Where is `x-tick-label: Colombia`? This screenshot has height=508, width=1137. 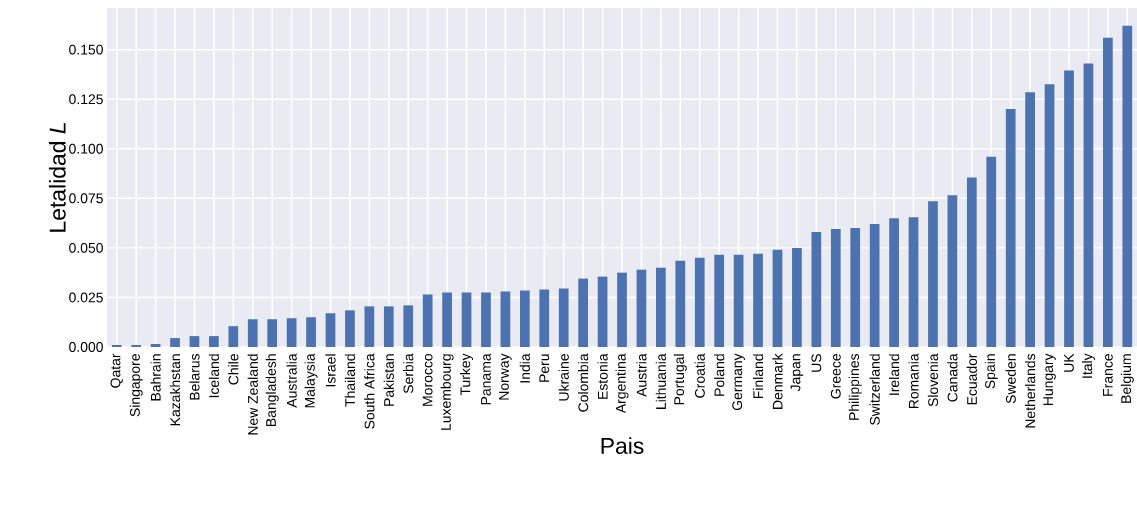
x-tick-label: Colombia is located at coordinates (583, 382).